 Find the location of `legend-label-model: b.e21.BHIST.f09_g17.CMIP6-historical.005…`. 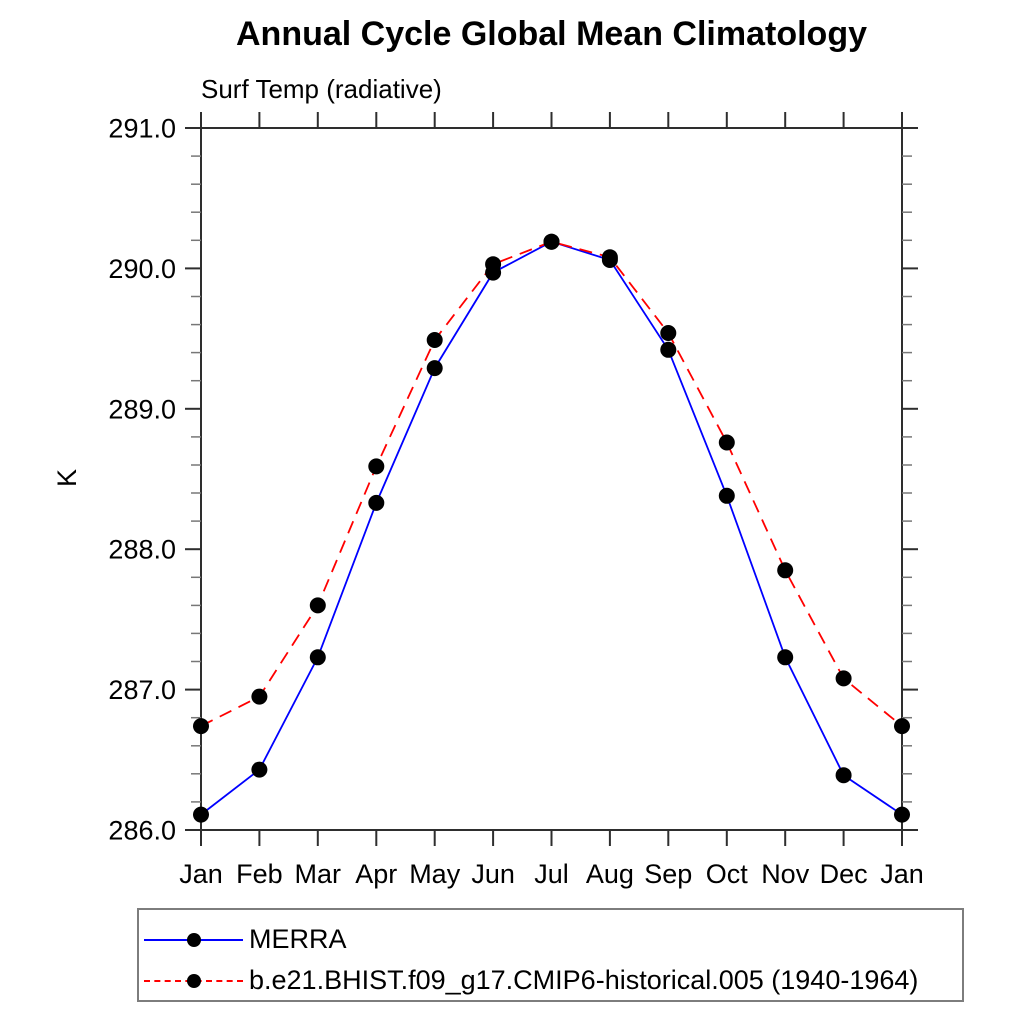

legend-label-model: b.e21.BHIST.f09_g17.CMIP6-historical.005… is located at coordinates (584, 980).